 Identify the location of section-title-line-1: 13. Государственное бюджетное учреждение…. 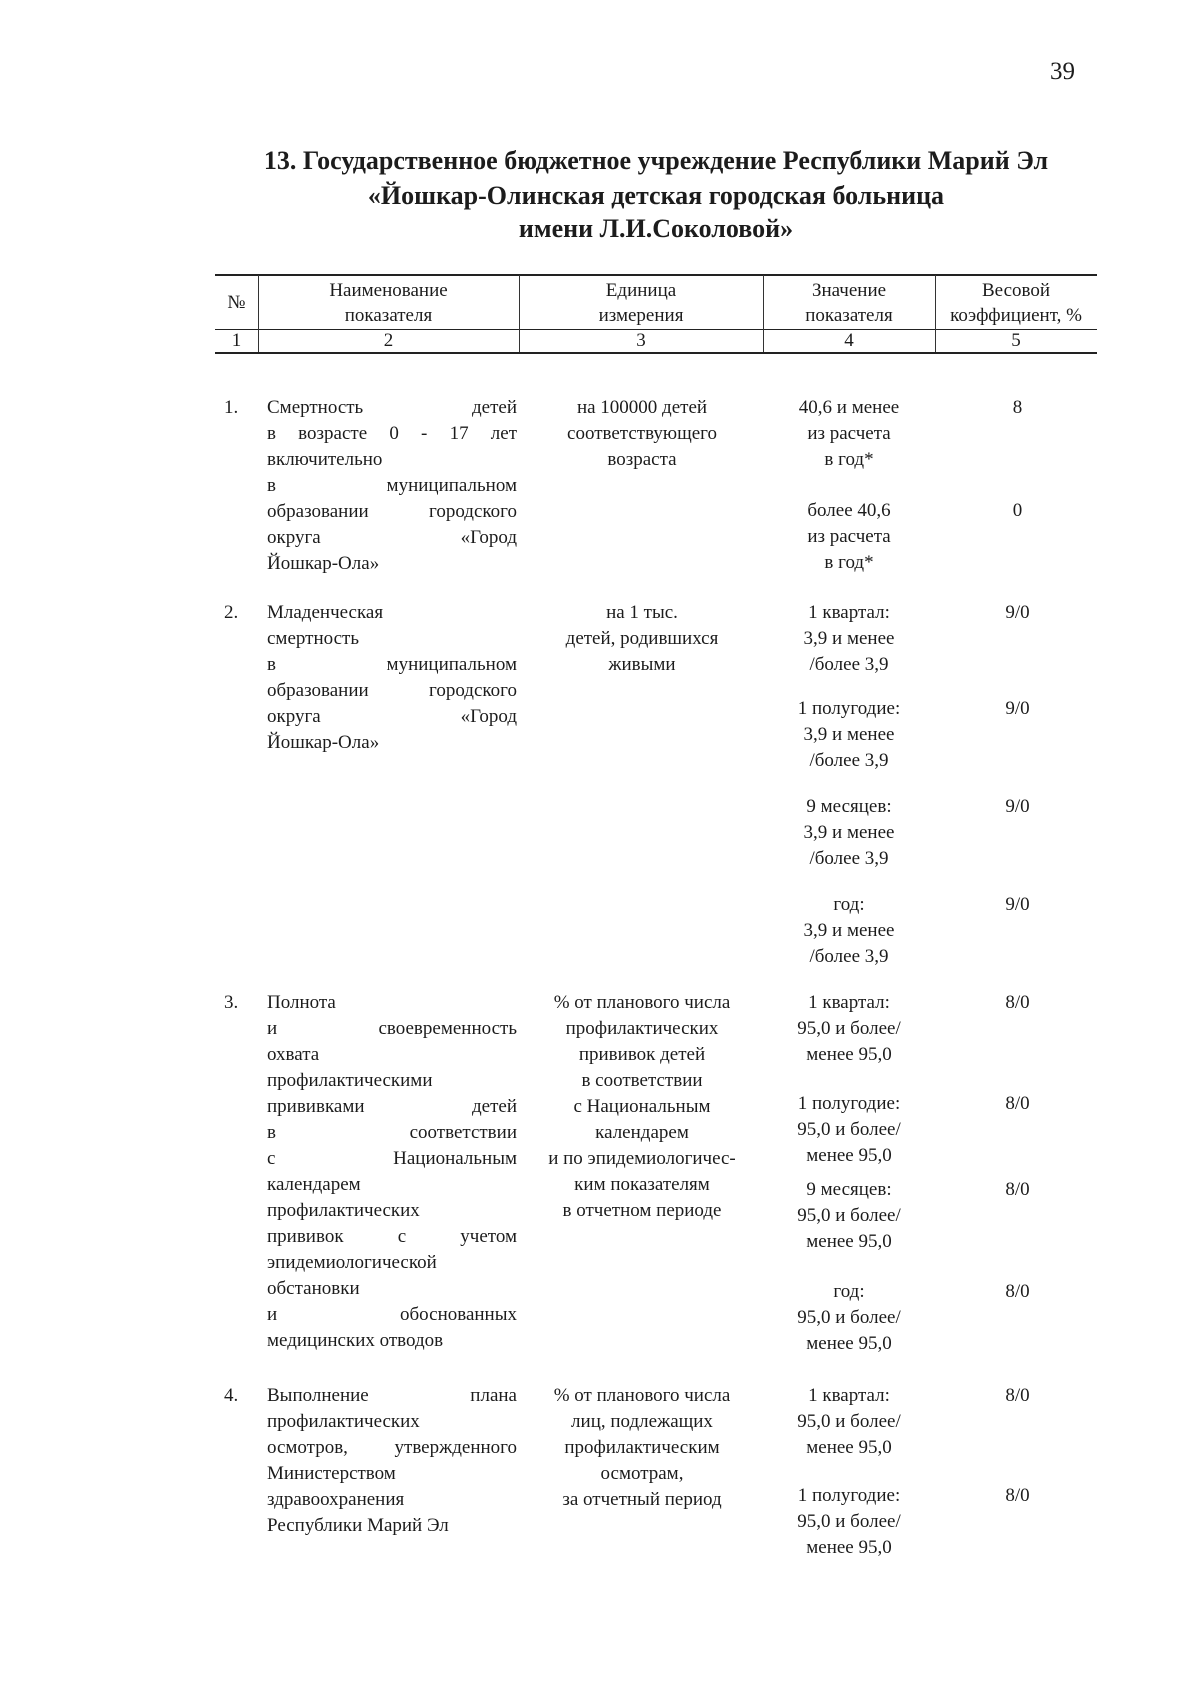
(656, 160).